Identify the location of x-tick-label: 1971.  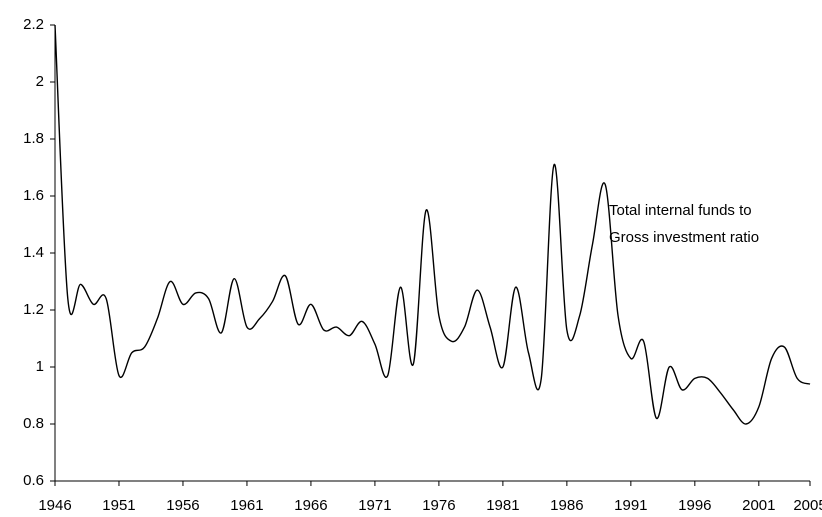
(374, 505).